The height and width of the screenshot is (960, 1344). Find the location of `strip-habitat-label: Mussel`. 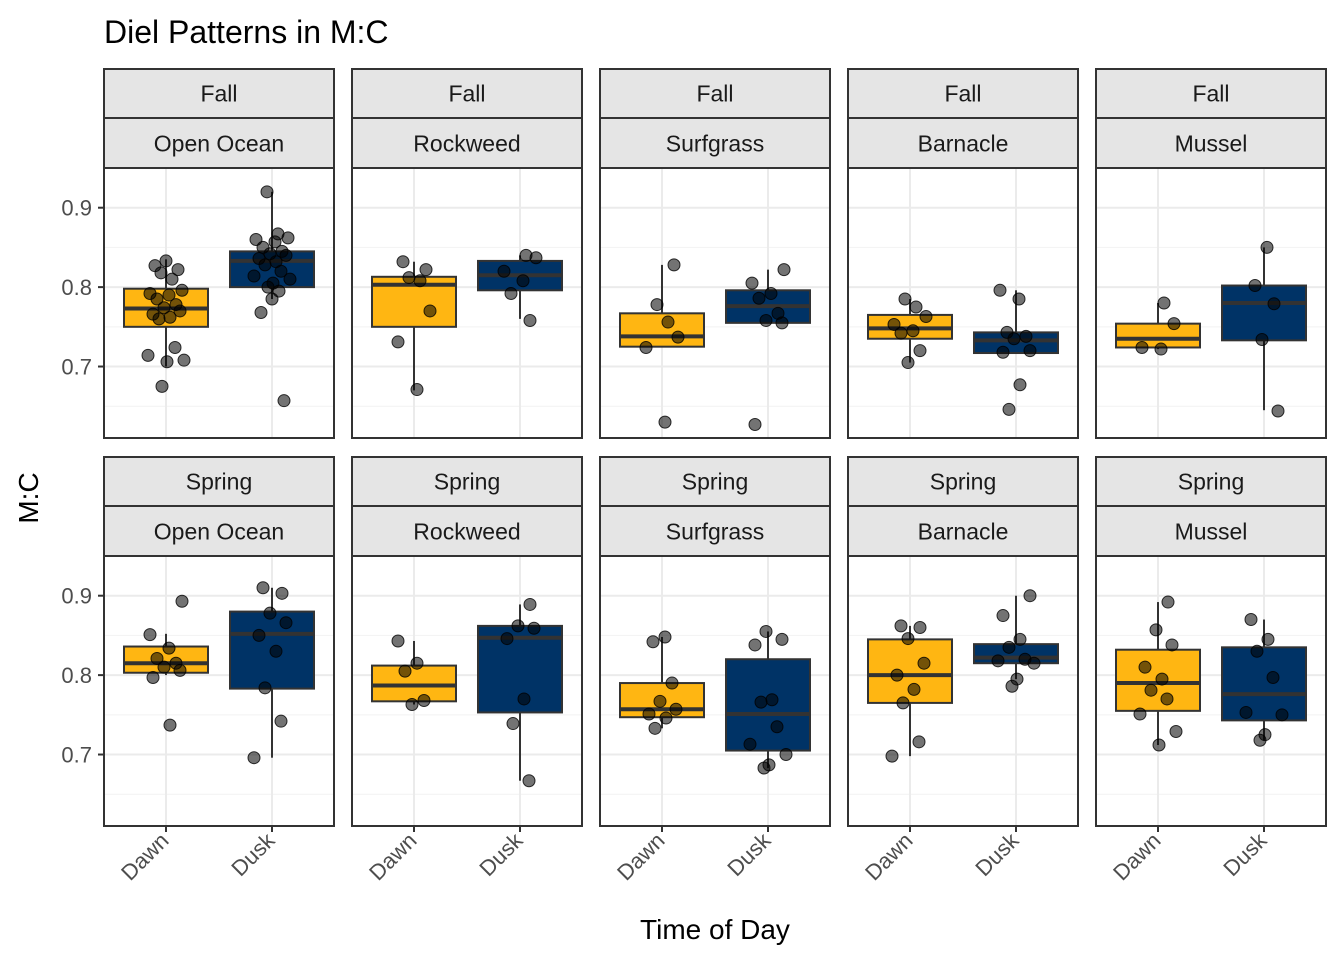

strip-habitat-label: Mussel is located at coordinates (1211, 144).